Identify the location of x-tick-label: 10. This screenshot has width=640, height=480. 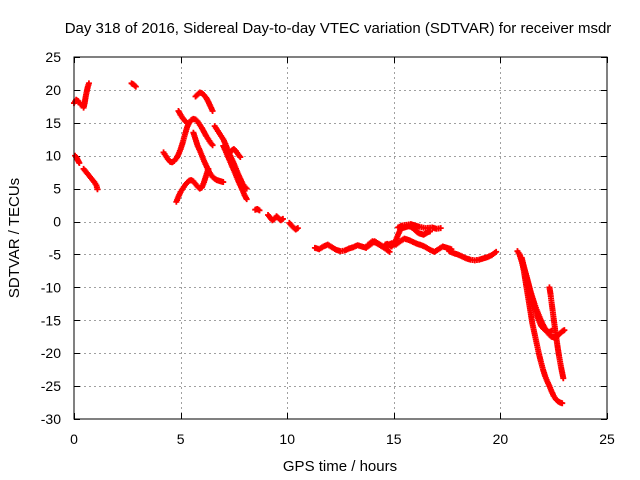
(287, 439).